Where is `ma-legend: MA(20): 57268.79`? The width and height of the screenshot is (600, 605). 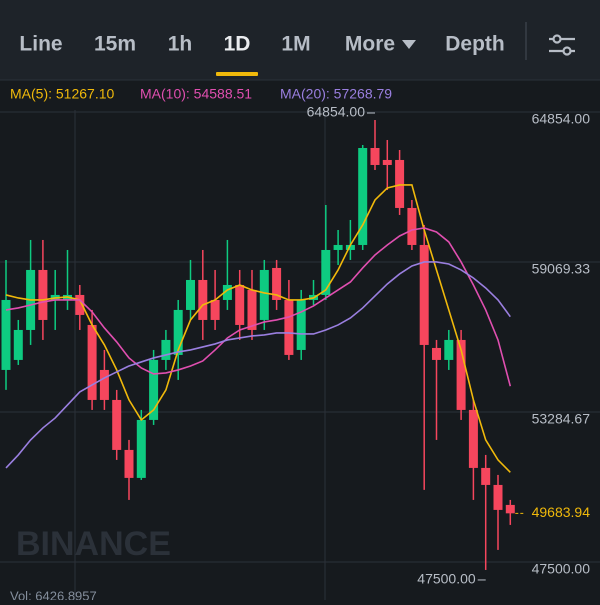 ma-legend: MA(20): 57268.79 is located at coordinates (336, 94).